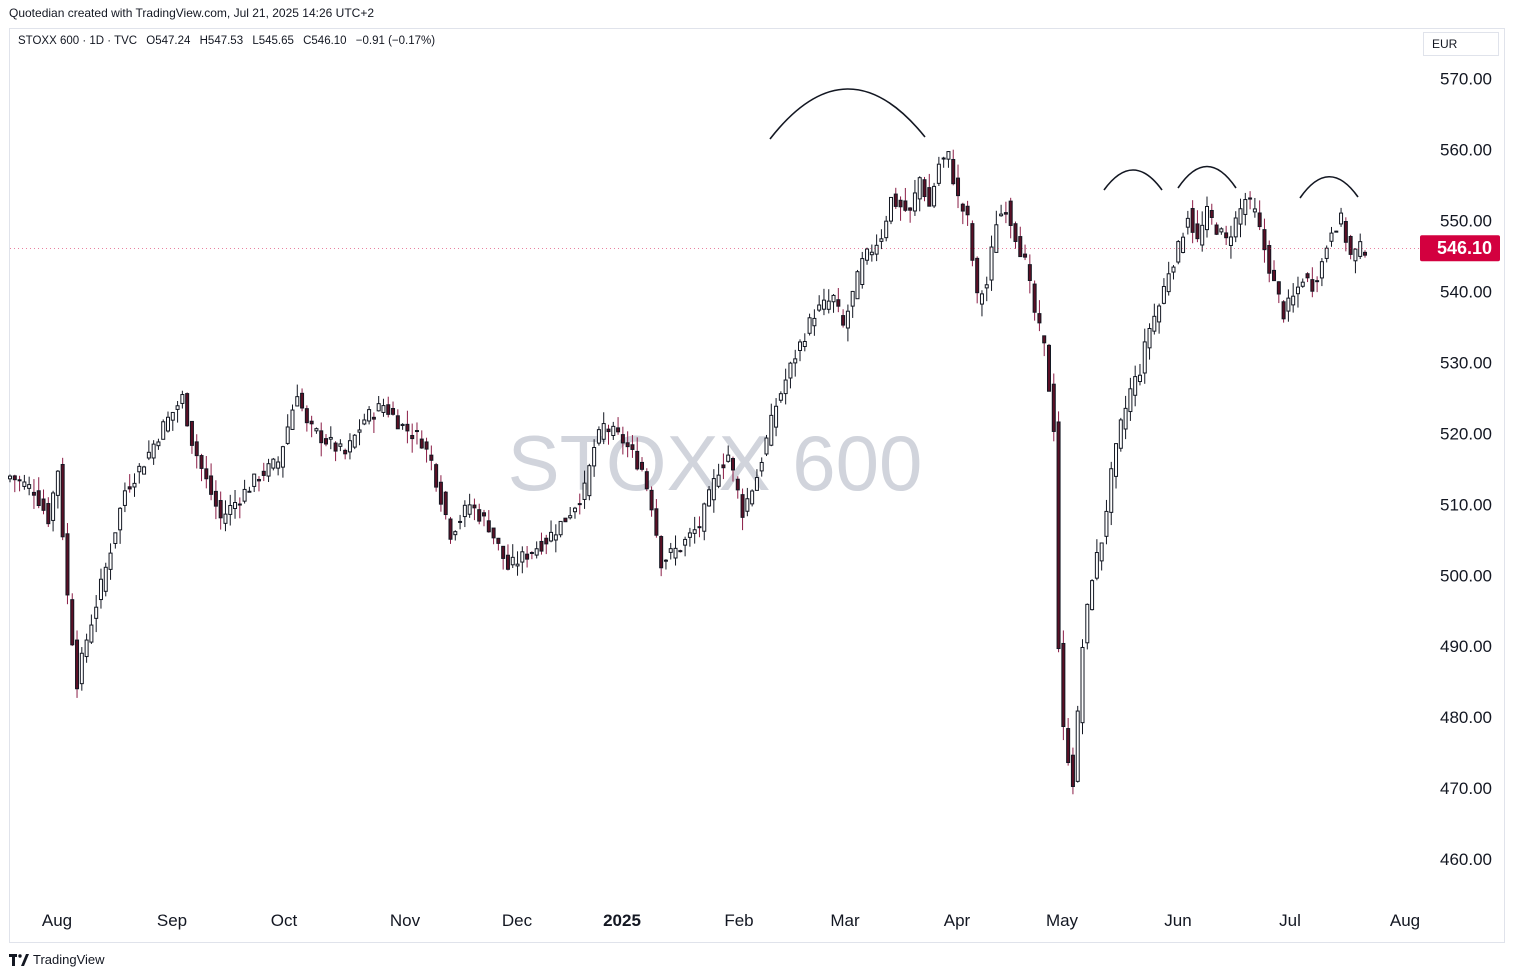  I want to click on currency-selector: EUR, so click(1461, 44).